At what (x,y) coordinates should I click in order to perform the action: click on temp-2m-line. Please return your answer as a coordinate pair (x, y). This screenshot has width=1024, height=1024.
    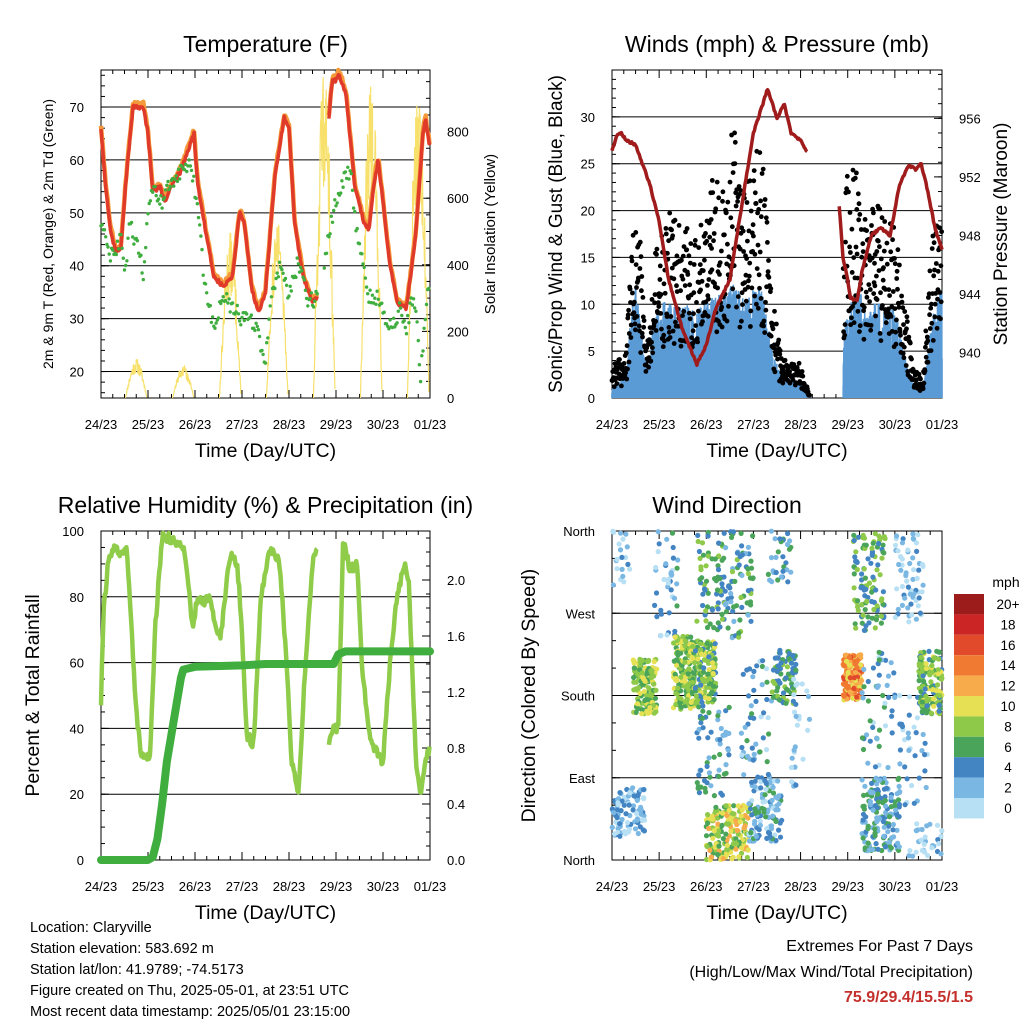
    Looking at the image, I should click on (209, 208).